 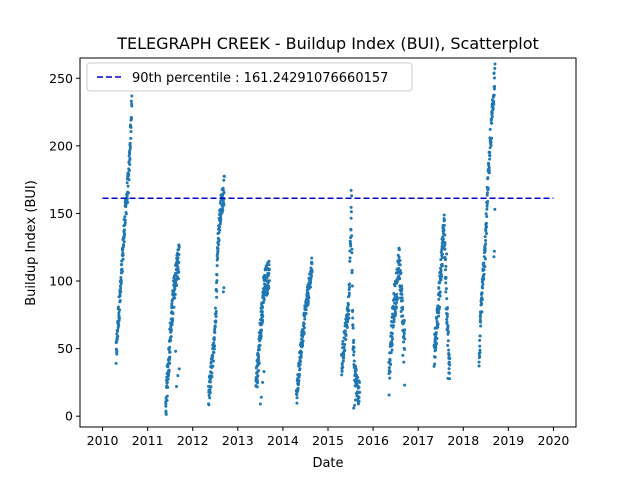 I want to click on x-tick-label: 2010, so click(x=103, y=440).